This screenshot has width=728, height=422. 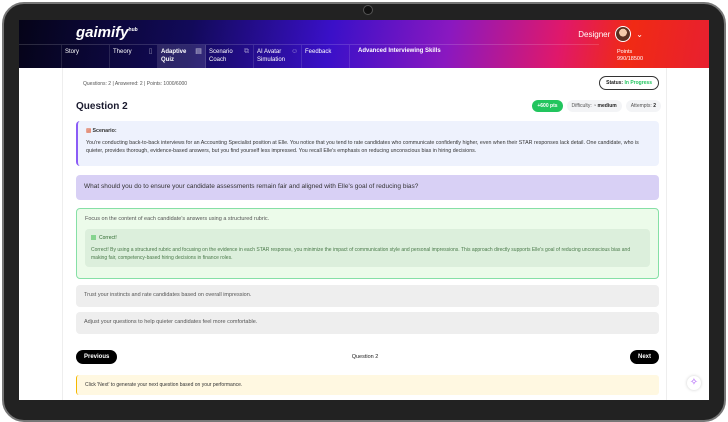 What do you see at coordinates (654, 106) in the screenshot?
I see `attempts-value: 2` at bounding box center [654, 106].